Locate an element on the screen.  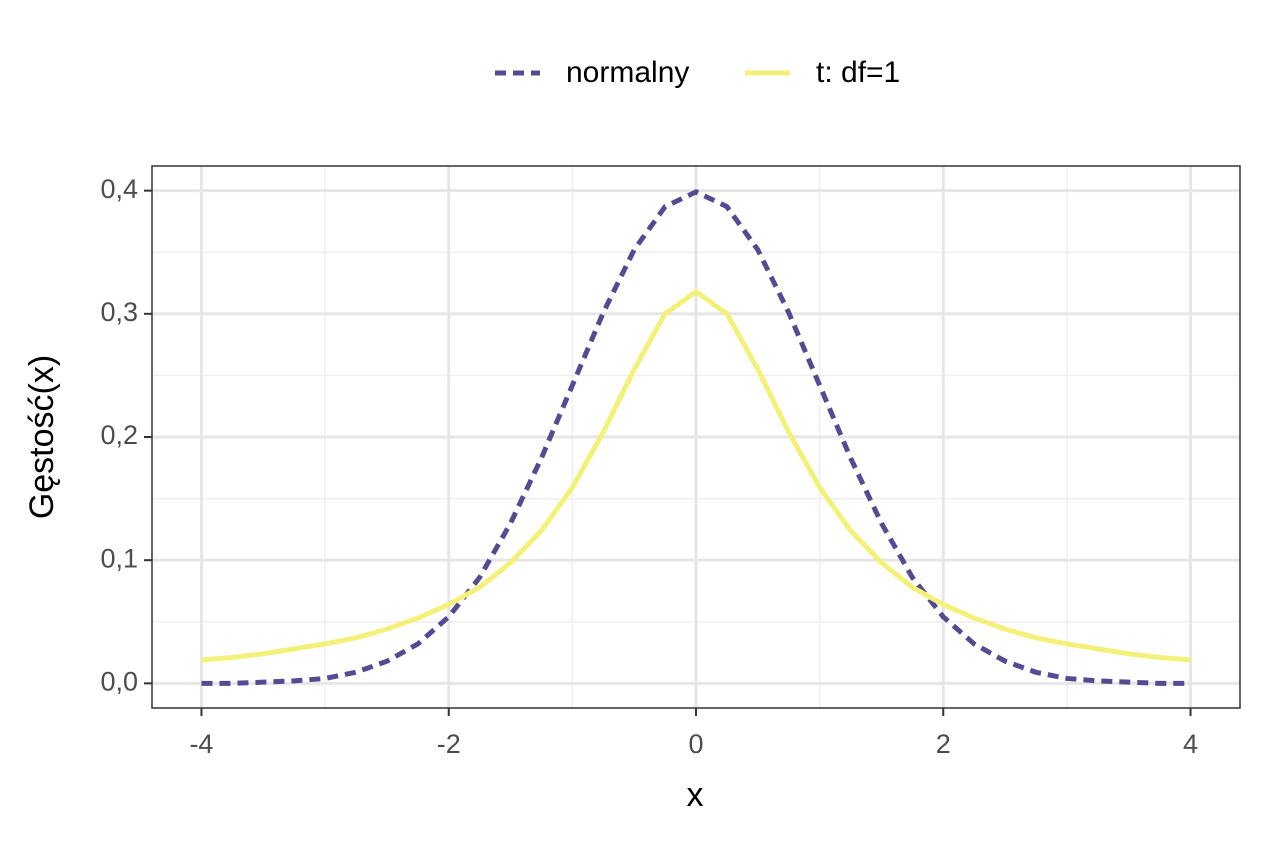
legend-label: normalny is located at coordinates (627, 72).